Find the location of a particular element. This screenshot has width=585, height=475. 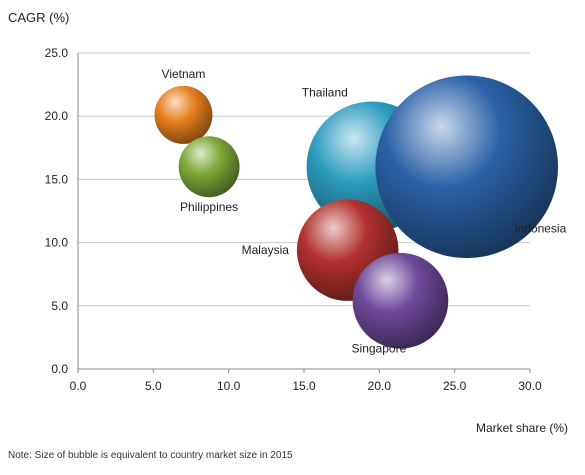

y-tick-label: 10.0 is located at coordinates (57, 243).